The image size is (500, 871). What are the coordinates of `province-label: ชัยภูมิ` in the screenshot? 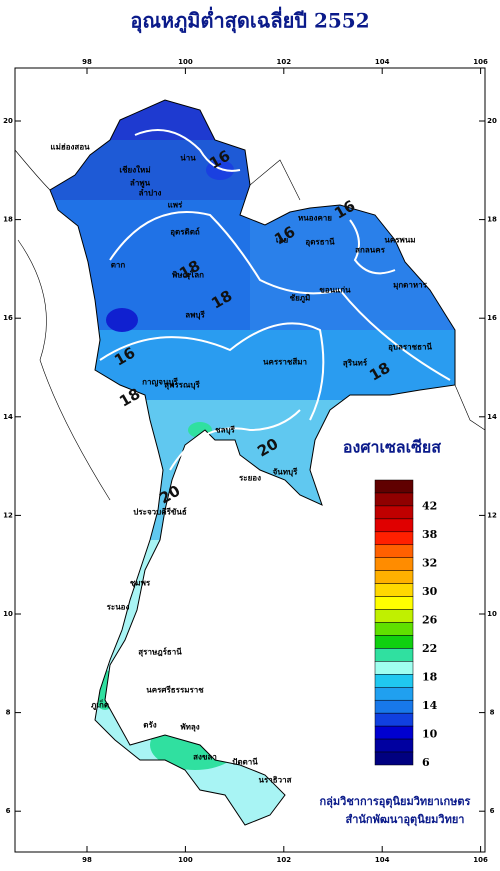 It's located at (300, 299).